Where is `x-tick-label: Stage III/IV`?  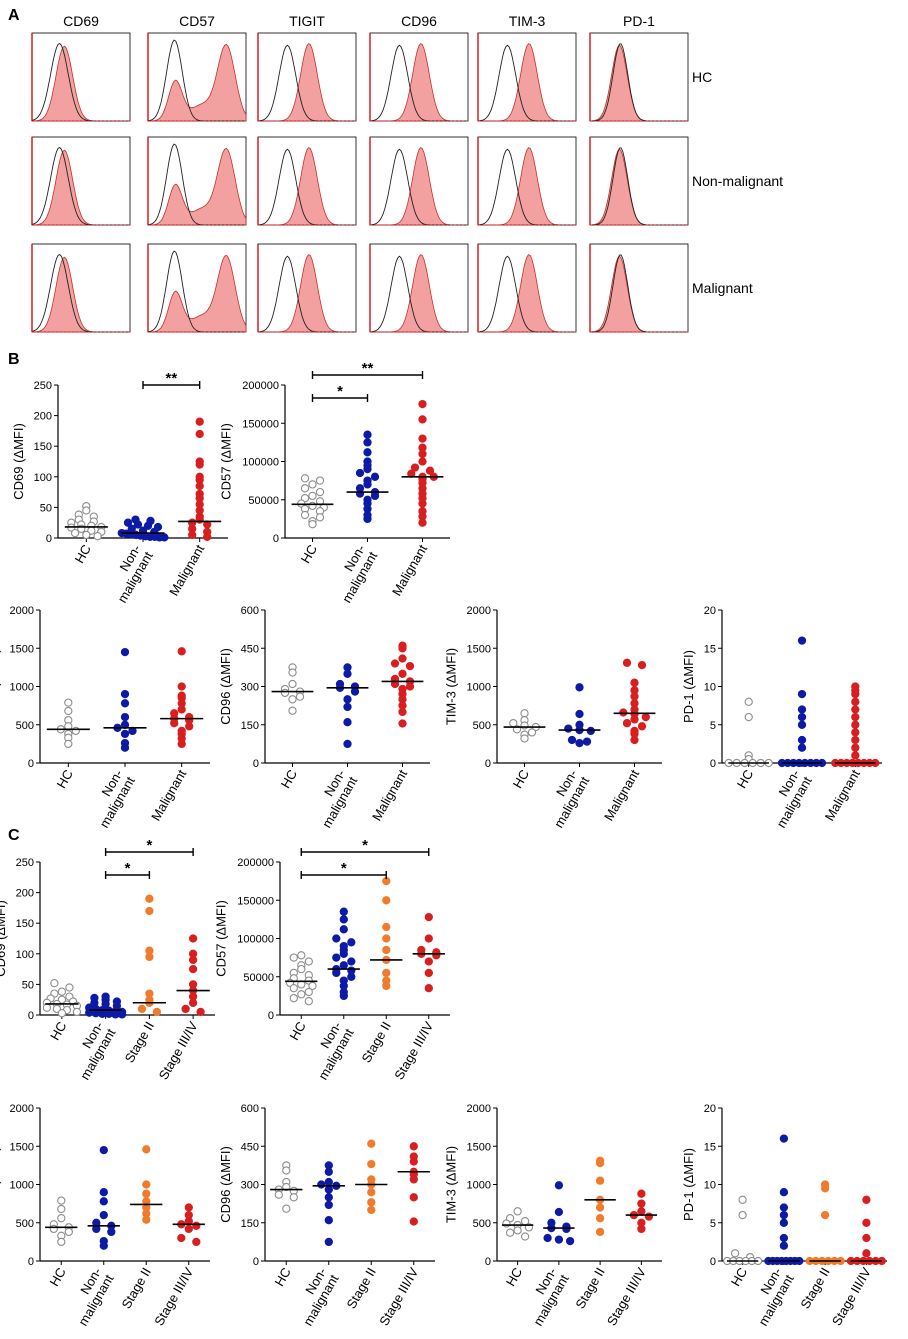 x-tick-label: Stage III/IV is located at coordinates (626, 1296).